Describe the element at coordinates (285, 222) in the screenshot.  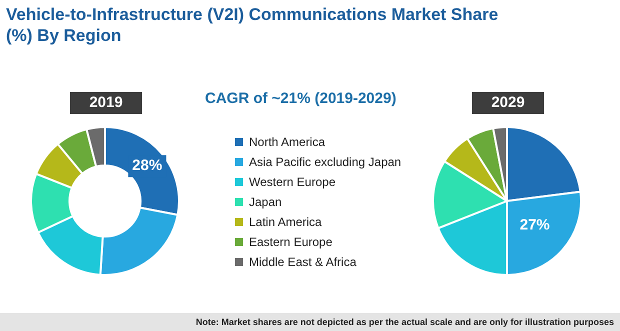
I see `legend-label: Latin America` at that location.